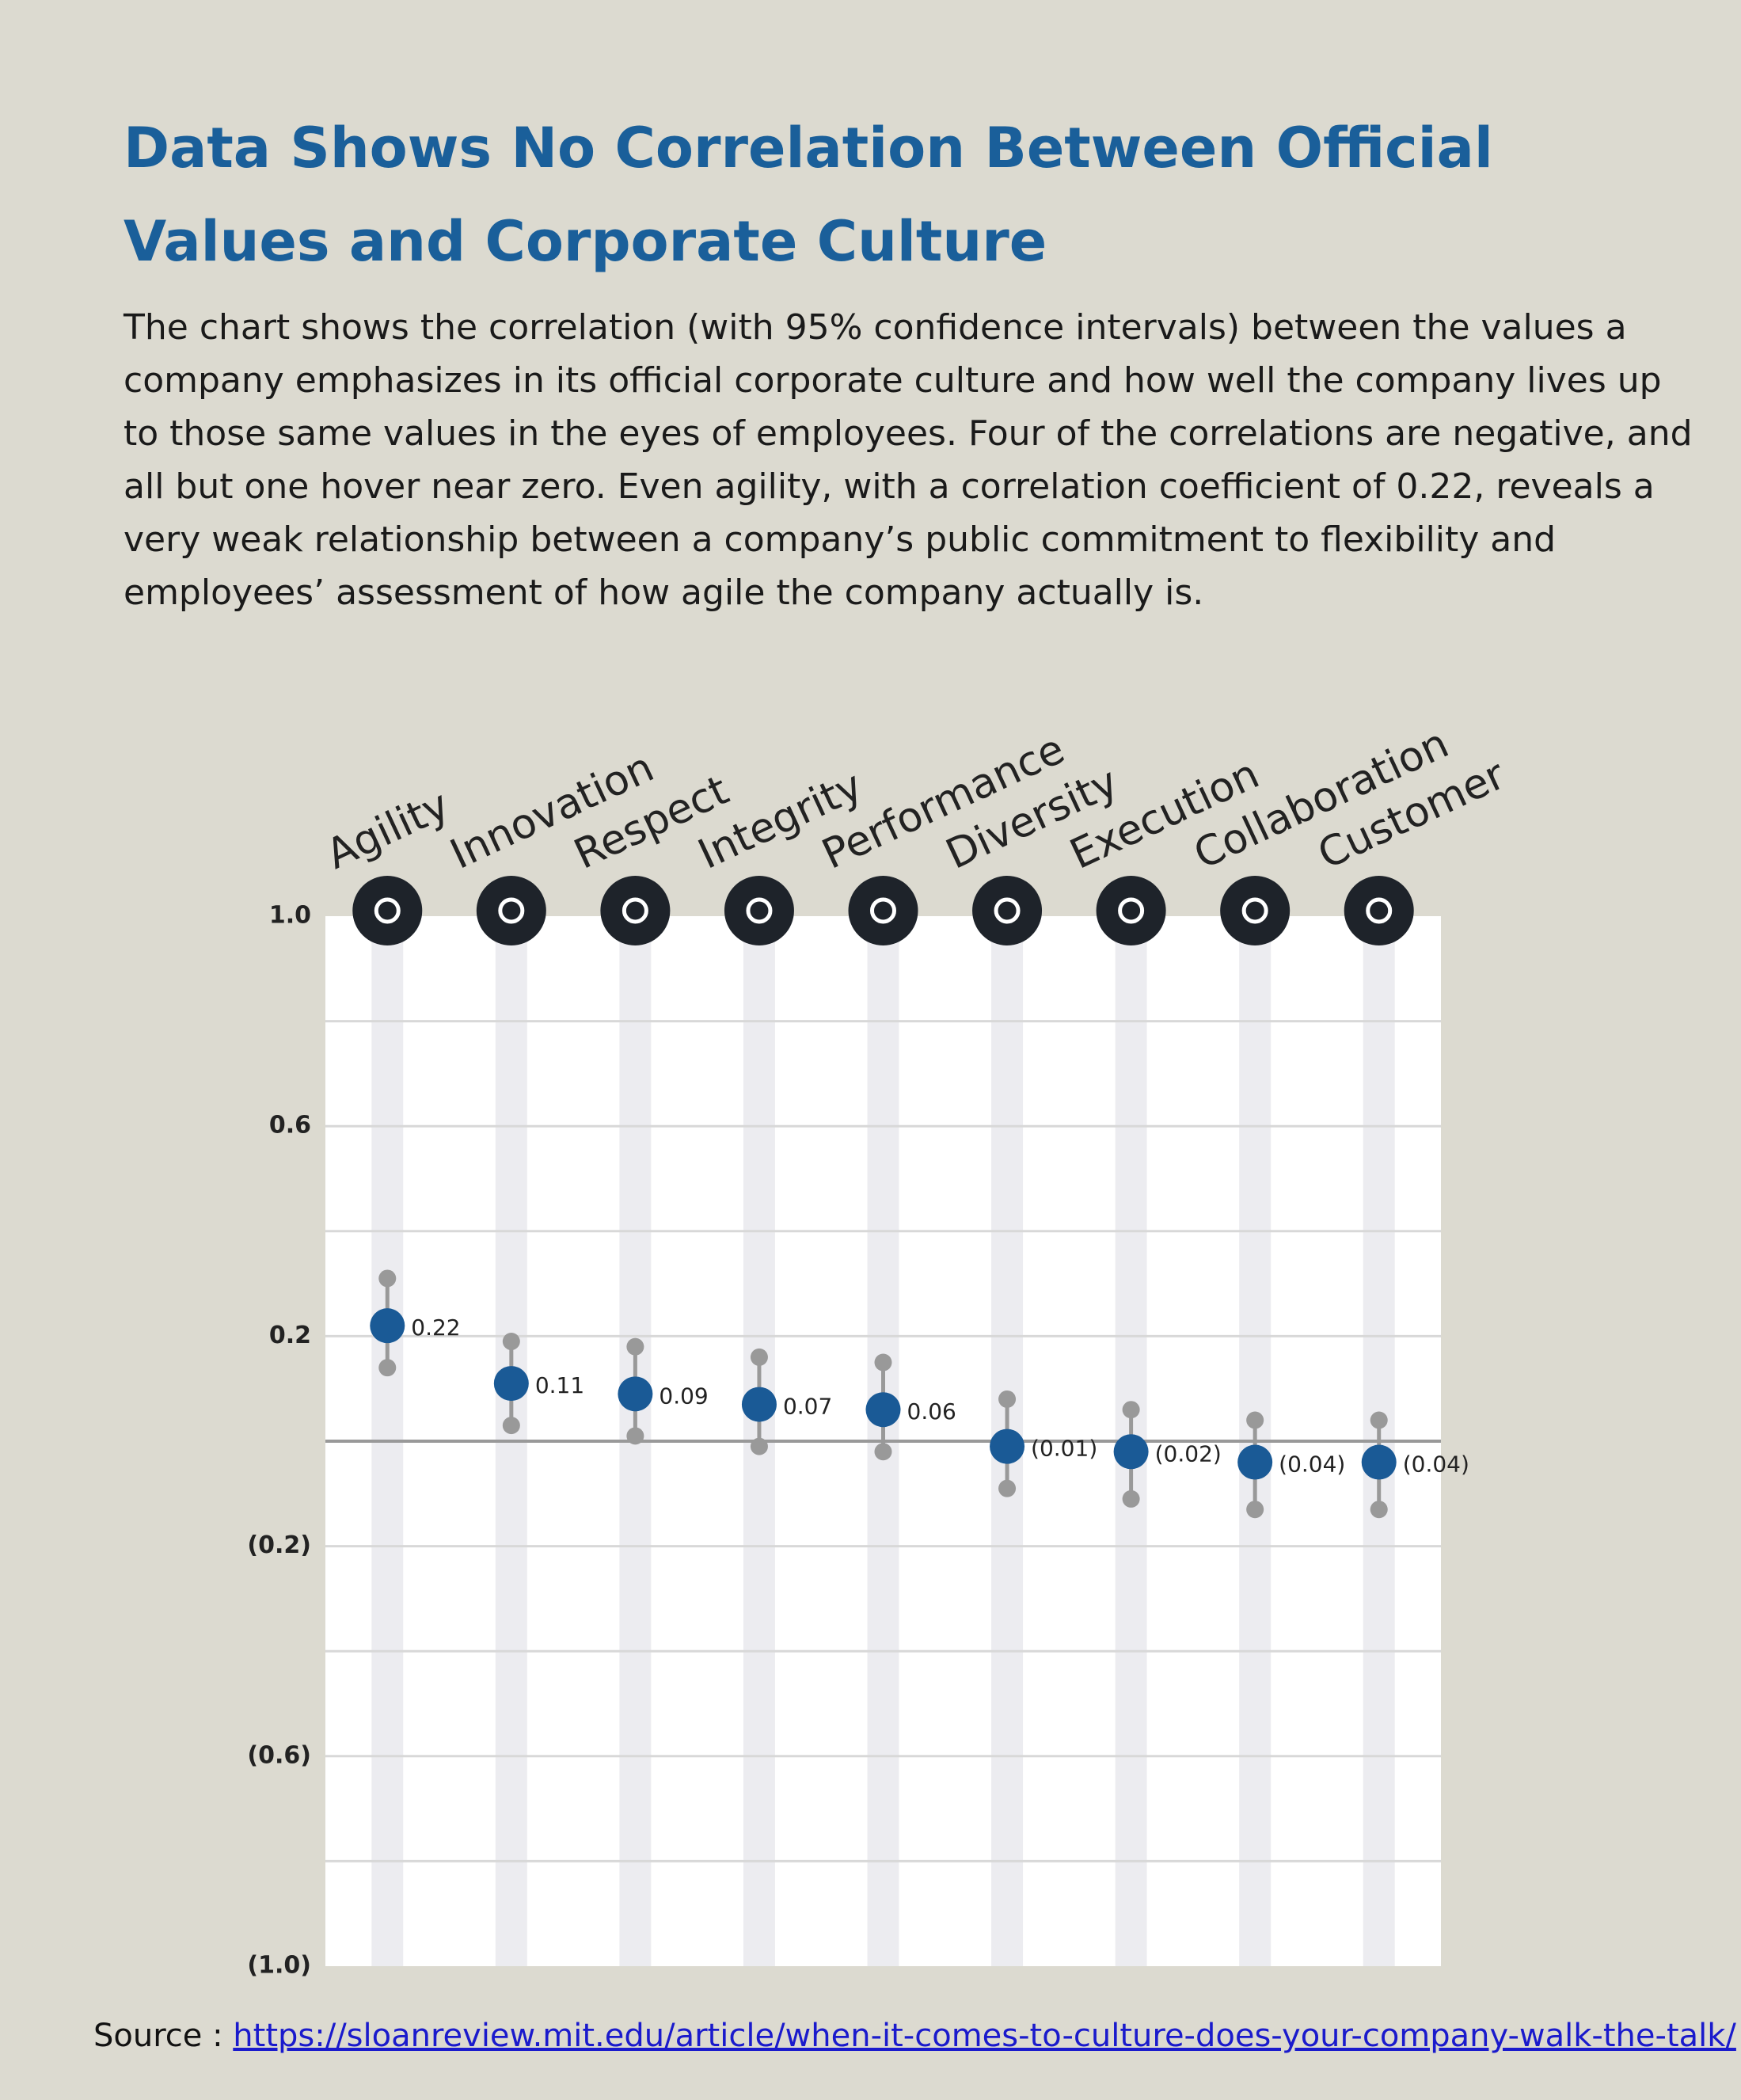  What do you see at coordinates (1188, 1453) in the screenshot?
I see `value-label: (0.02)` at bounding box center [1188, 1453].